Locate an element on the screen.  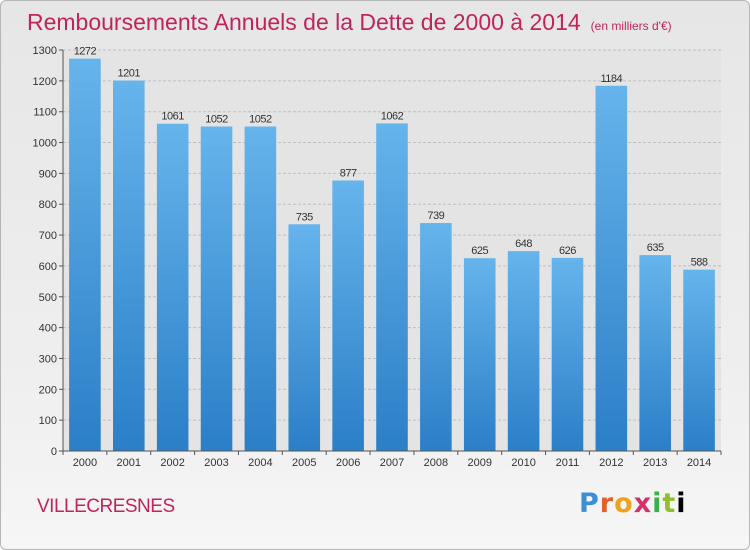
y-tick-label: 1100 is located at coordinates (45, 113).